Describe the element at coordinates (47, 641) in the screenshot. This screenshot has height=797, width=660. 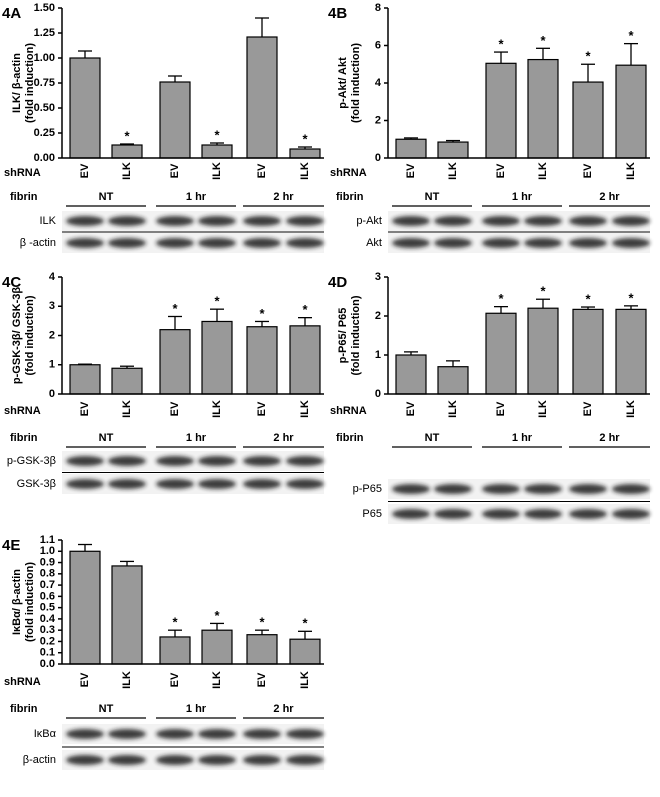
I see `y-tick-label: 0.2` at that location.